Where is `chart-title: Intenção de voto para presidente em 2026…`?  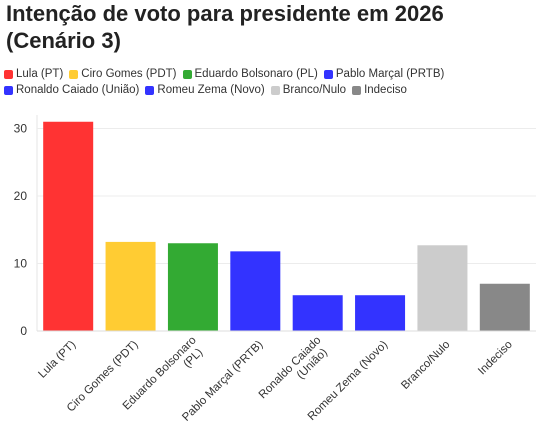 chart-title: Intenção de voto para presidente em 2026… is located at coordinates (225, 27).